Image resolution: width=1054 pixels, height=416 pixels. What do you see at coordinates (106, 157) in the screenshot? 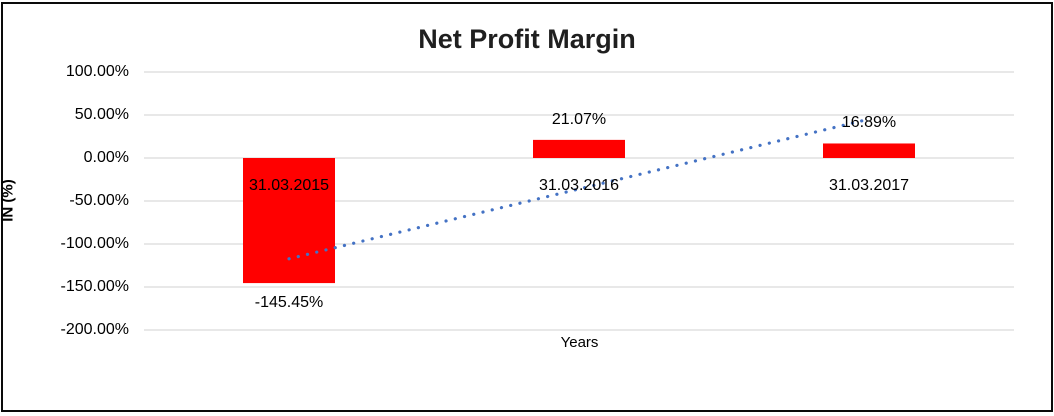
I see `y-tick-label: 0.00%` at bounding box center [106, 157].